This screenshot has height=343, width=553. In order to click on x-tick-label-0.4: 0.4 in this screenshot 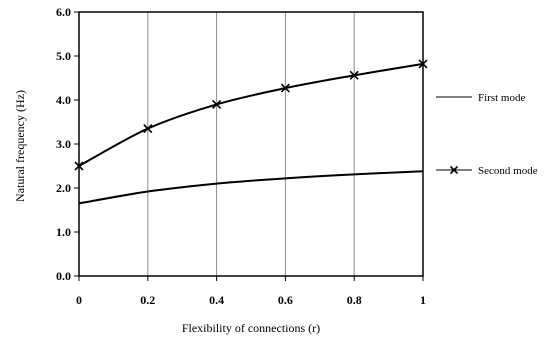, I will do `click(216, 300)`.